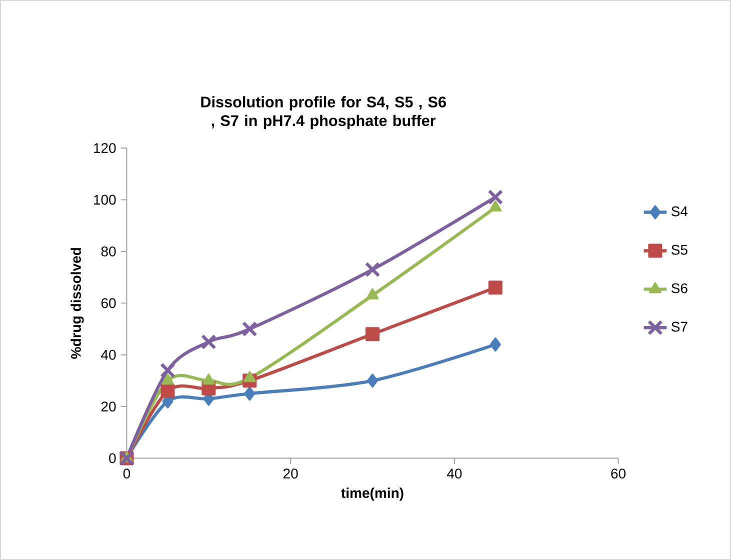  Describe the element at coordinates (108, 251) in the screenshot. I see `y-tick-label: 80` at that location.